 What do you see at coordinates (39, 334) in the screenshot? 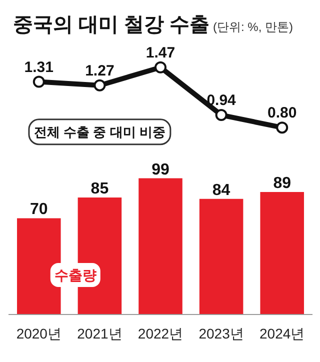
I see `x-tick-label: 2020년` at bounding box center [39, 334].